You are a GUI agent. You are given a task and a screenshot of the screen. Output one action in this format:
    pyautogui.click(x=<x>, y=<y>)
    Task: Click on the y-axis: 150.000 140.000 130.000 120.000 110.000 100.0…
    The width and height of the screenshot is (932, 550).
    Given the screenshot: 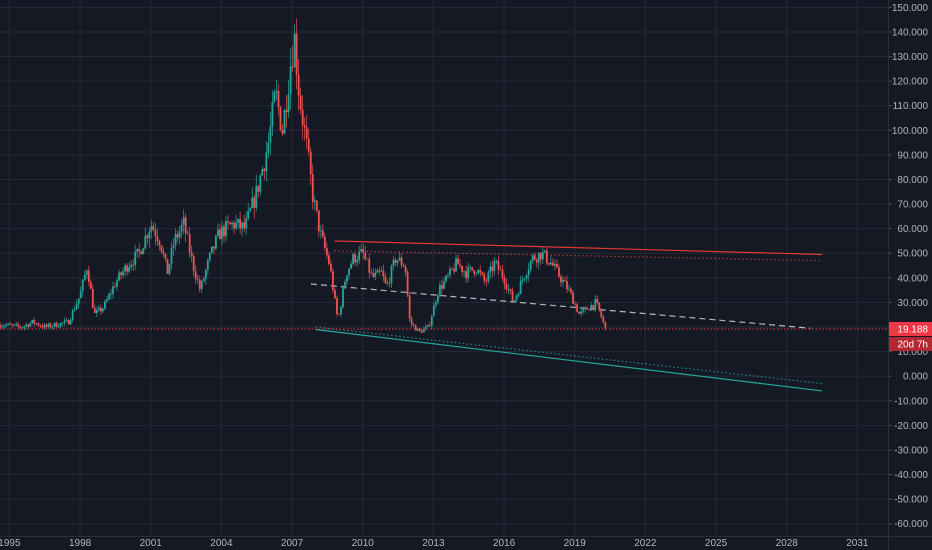 What is the action you would take?
    pyautogui.click(x=908, y=275)
    